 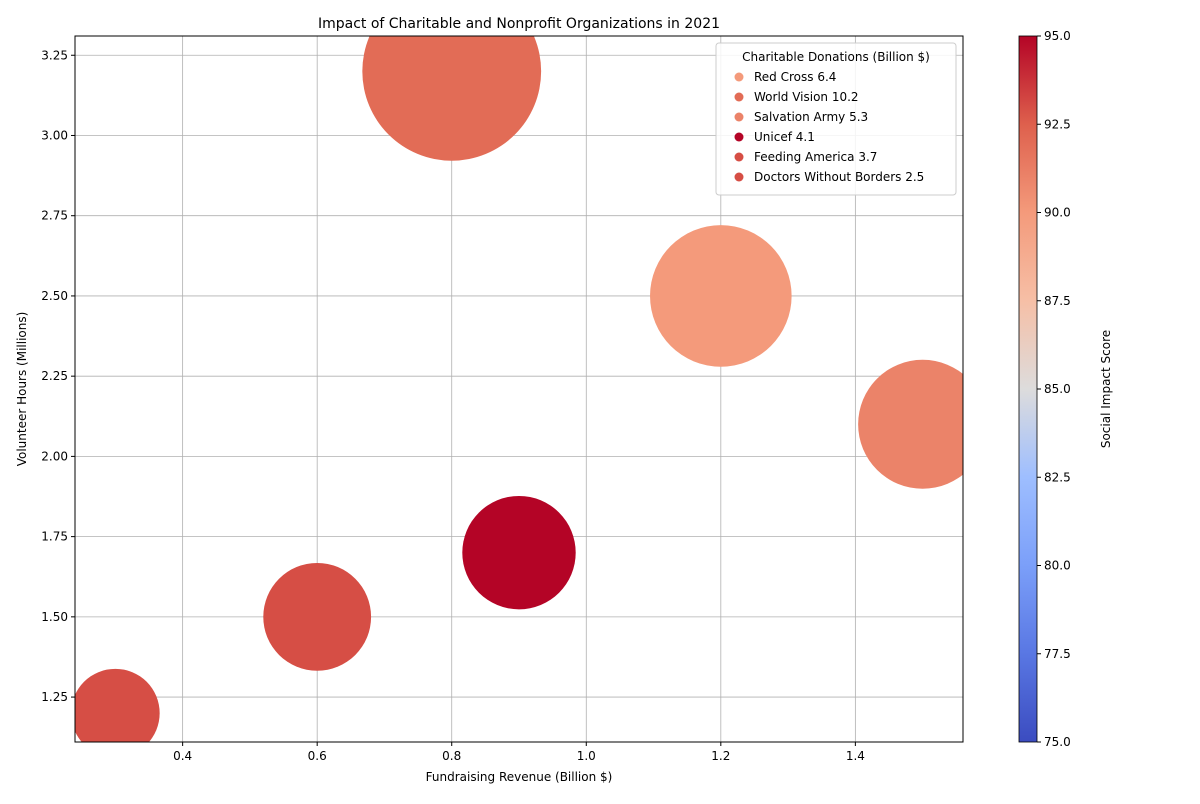 I want to click on y-axis-ticks: 1.25 1.50 1.75 2.00 2.25 2.50 2.75 3.00 3.25, so click(x=58, y=376).